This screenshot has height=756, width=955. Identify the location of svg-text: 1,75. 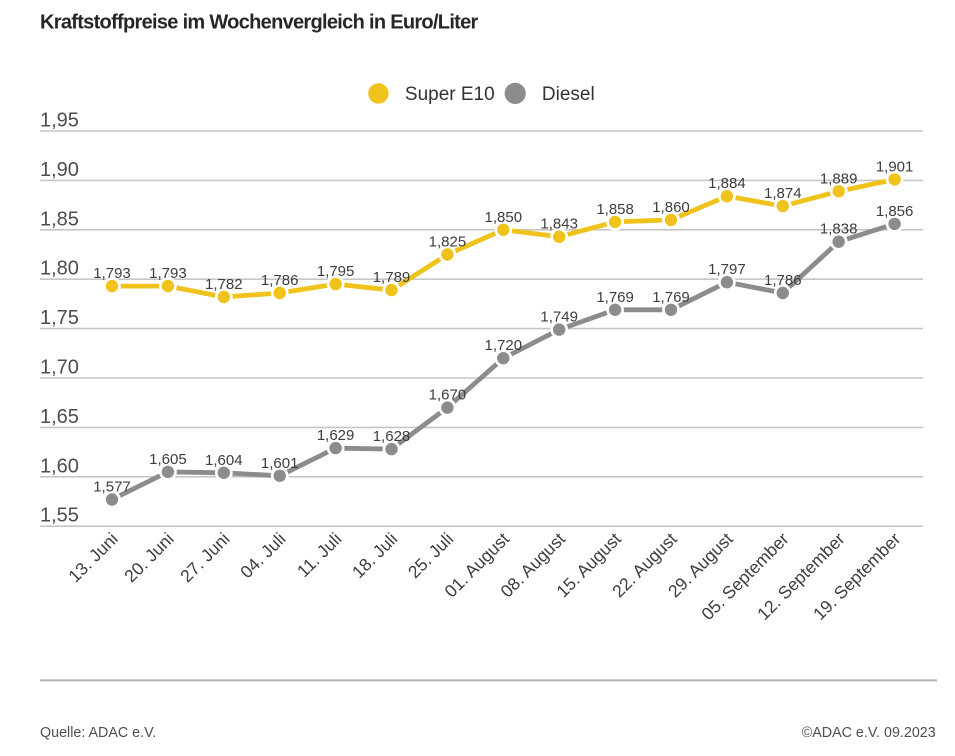
(59, 318).